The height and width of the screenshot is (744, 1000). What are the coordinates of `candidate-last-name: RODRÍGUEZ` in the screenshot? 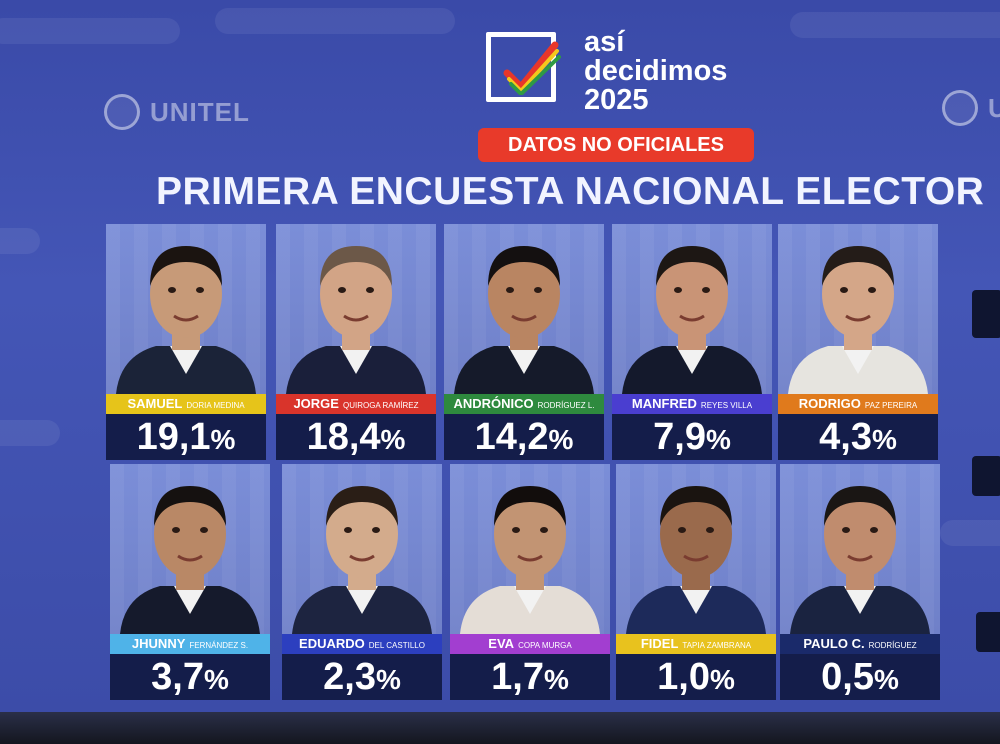 It's located at (892, 645).